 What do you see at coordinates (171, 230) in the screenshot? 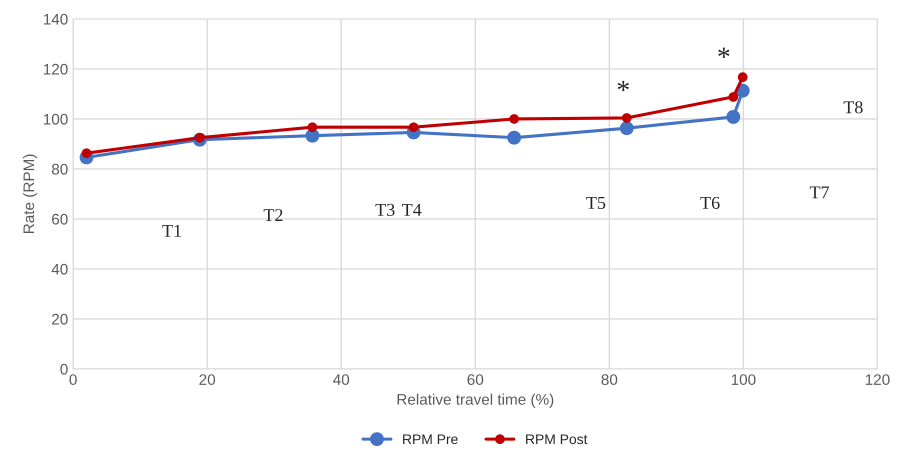
I see `annotation: T1` at bounding box center [171, 230].